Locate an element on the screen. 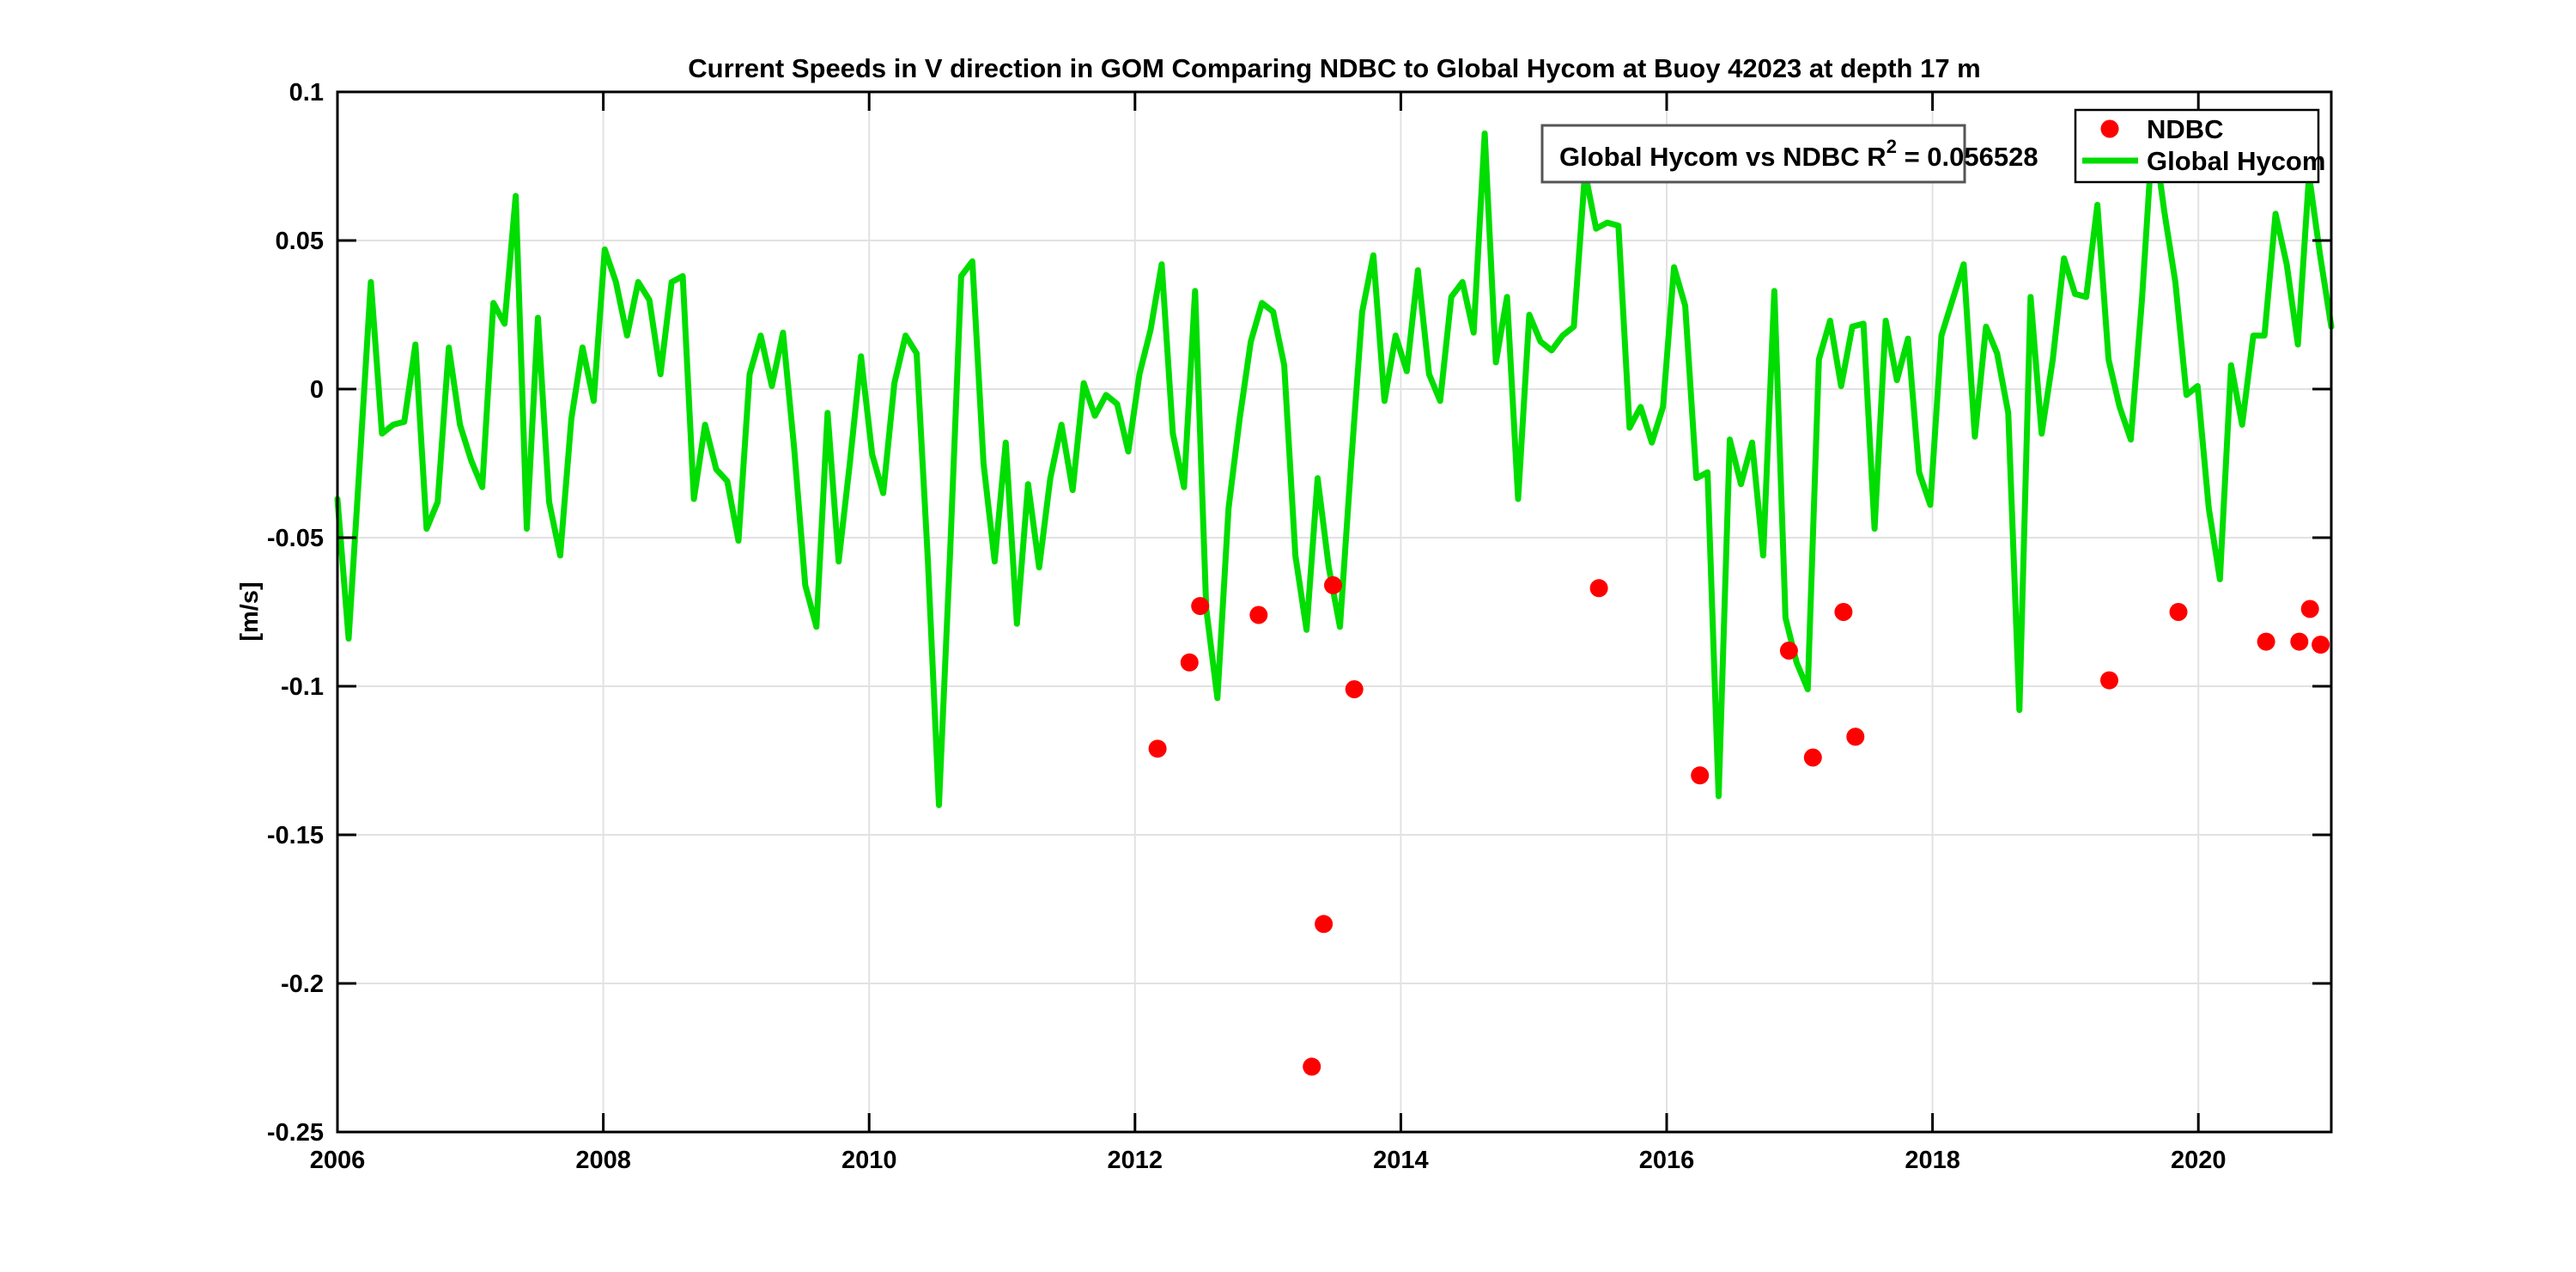  y-tick-label: -0.15 is located at coordinates (295, 835).